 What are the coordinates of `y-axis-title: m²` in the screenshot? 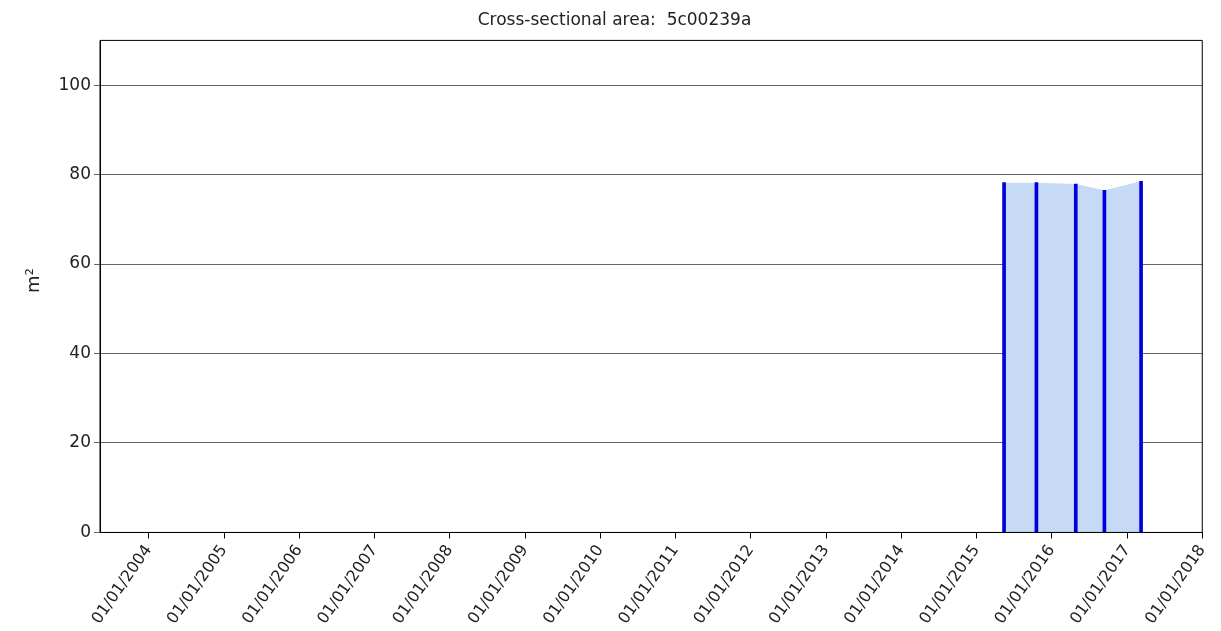 It's located at (32, 280).